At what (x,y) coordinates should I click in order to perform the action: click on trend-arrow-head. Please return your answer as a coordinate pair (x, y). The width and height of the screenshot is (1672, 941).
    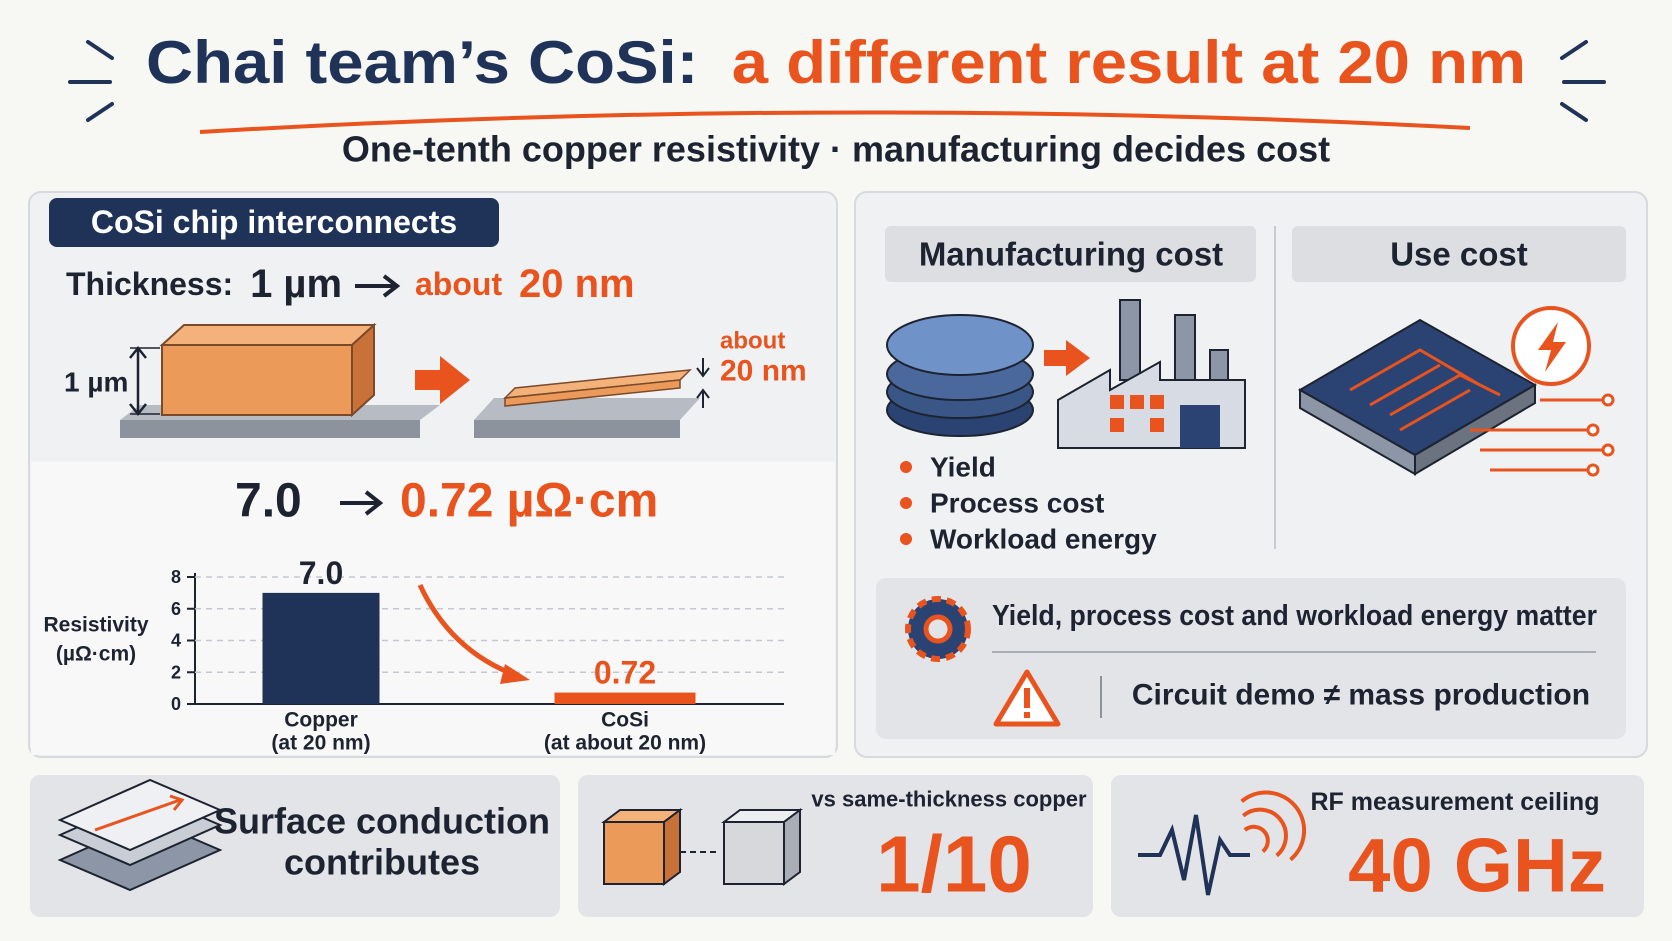
    Looking at the image, I should click on (515, 674).